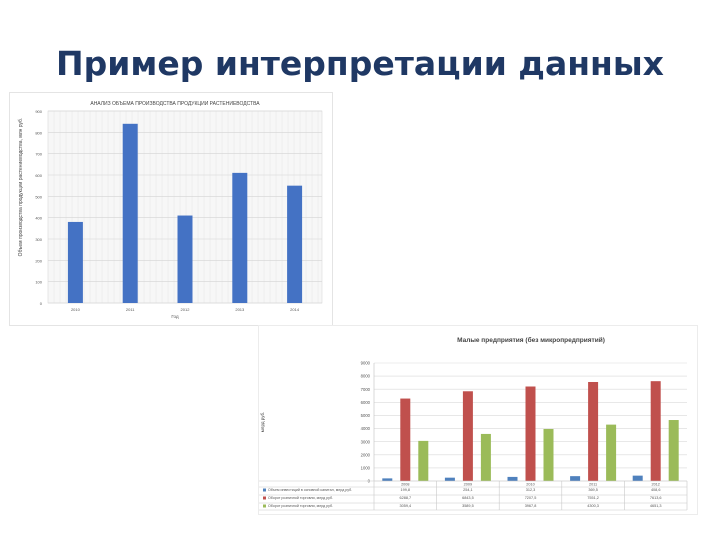 Image resolution: width=720 pixels, height=540 pixels. Describe the element at coordinates (38, 218) in the screenshot. I see `y-tick-label: 400` at that location.